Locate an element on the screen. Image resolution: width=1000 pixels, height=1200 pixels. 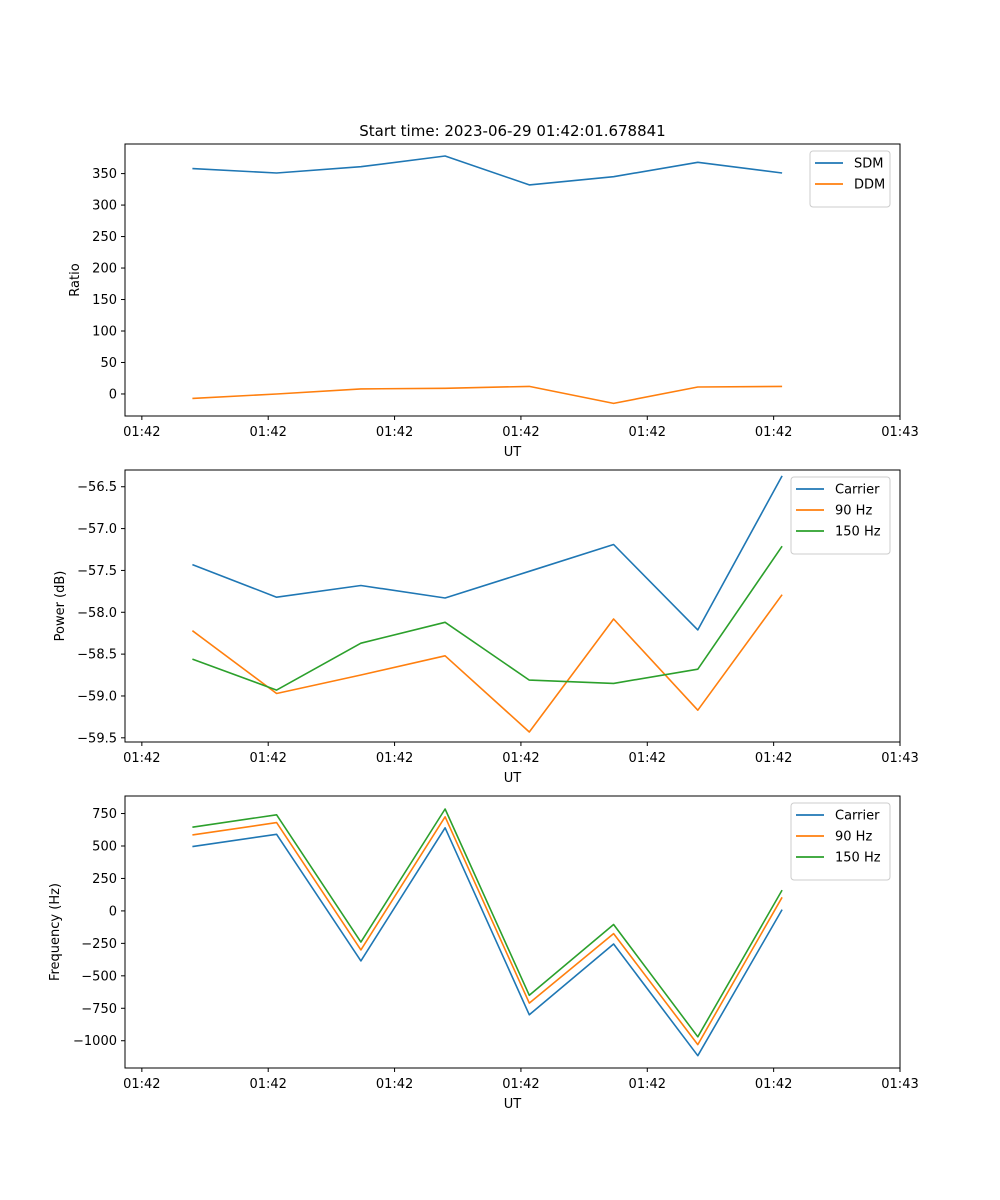
ratio-y-tick-label: 0 is located at coordinates (113, 394).